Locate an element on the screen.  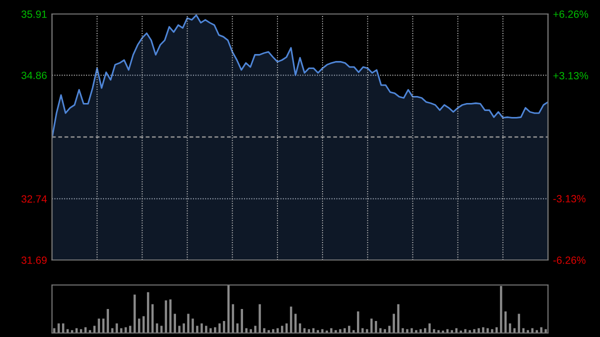
y-tick-label: 35.91 is located at coordinates (34, 14).